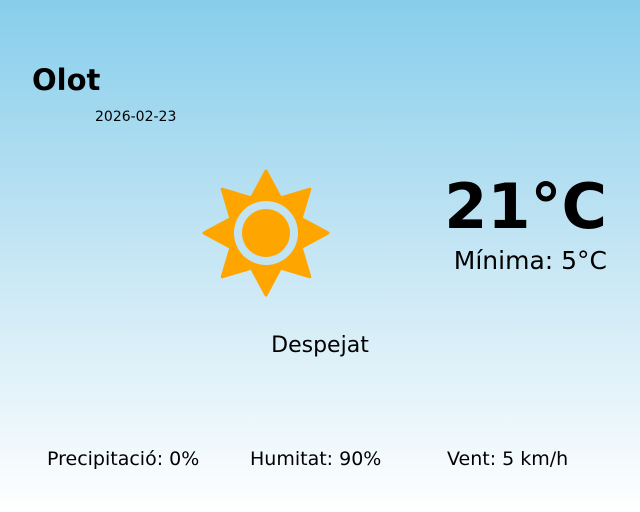 The image size is (640, 512). I want to click on current-temperature: 21°C, so click(525, 206).